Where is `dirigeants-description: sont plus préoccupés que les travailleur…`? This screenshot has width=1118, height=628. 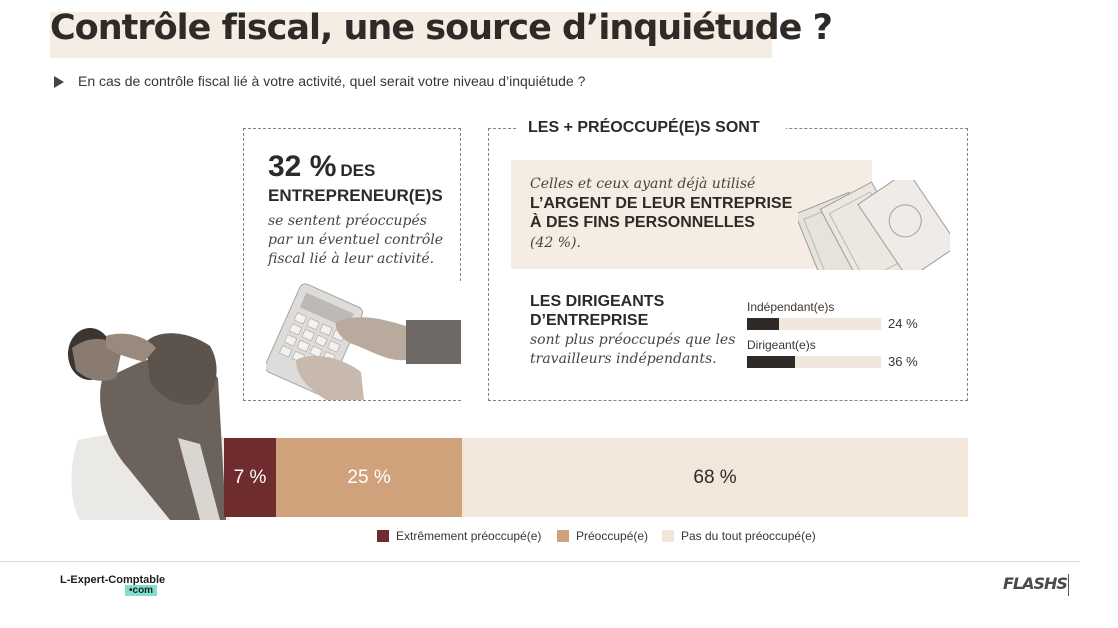 dirigeants-description: sont plus préoccupés que les travailleur… is located at coordinates (632, 350).